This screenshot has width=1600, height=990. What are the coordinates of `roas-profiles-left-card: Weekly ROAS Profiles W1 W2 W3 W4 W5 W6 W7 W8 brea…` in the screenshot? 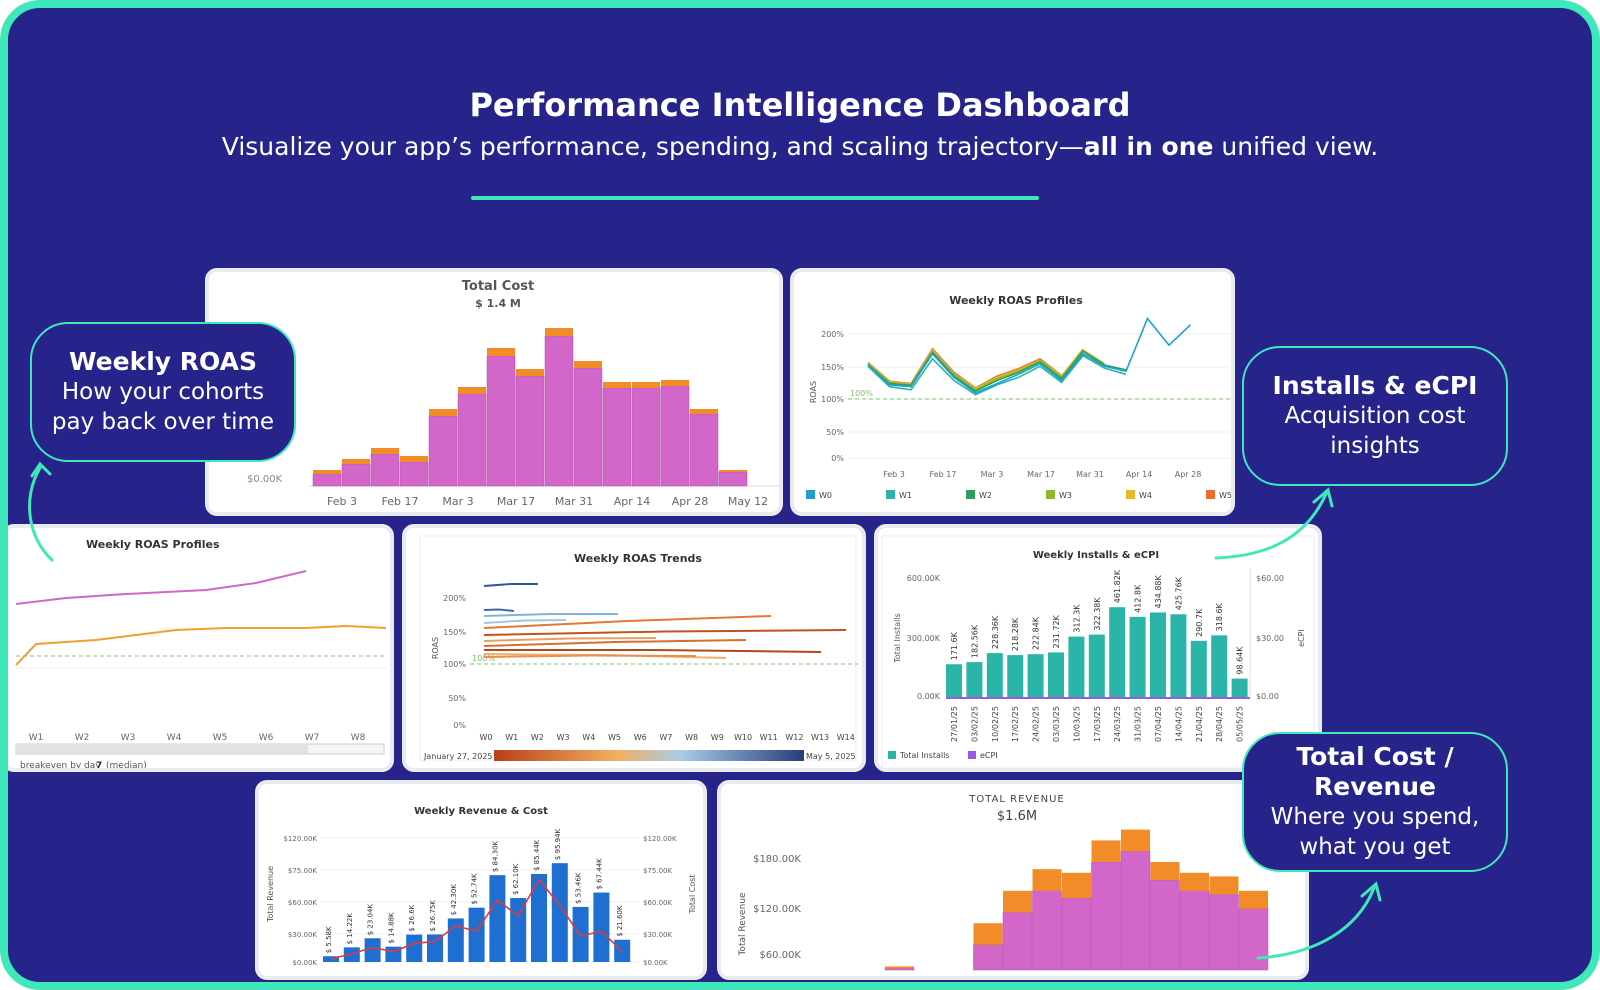 It's located at (201, 648).